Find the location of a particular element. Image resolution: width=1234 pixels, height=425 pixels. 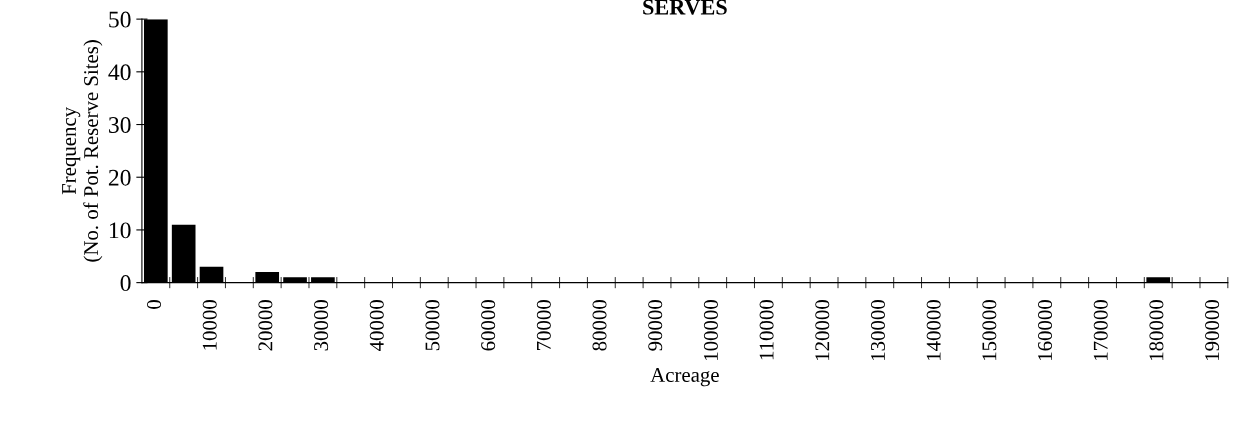

x-tick-label: 10000 is located at coordinates (209, 325).